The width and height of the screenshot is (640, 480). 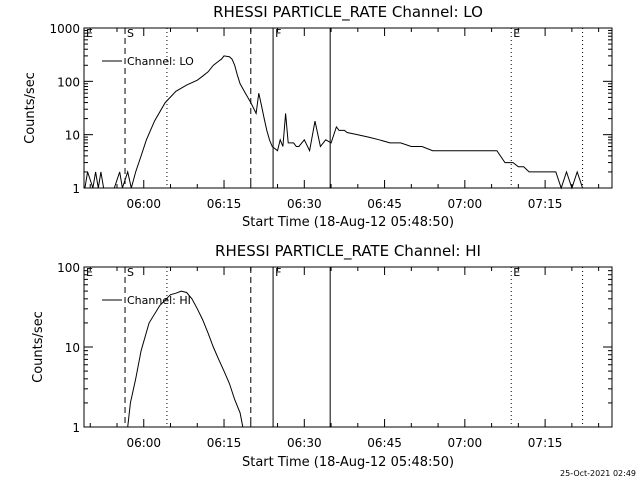 What do you see at coordinates (185, 359) in the screenshot?
I see `series-line` at bounding box center [185, 359].